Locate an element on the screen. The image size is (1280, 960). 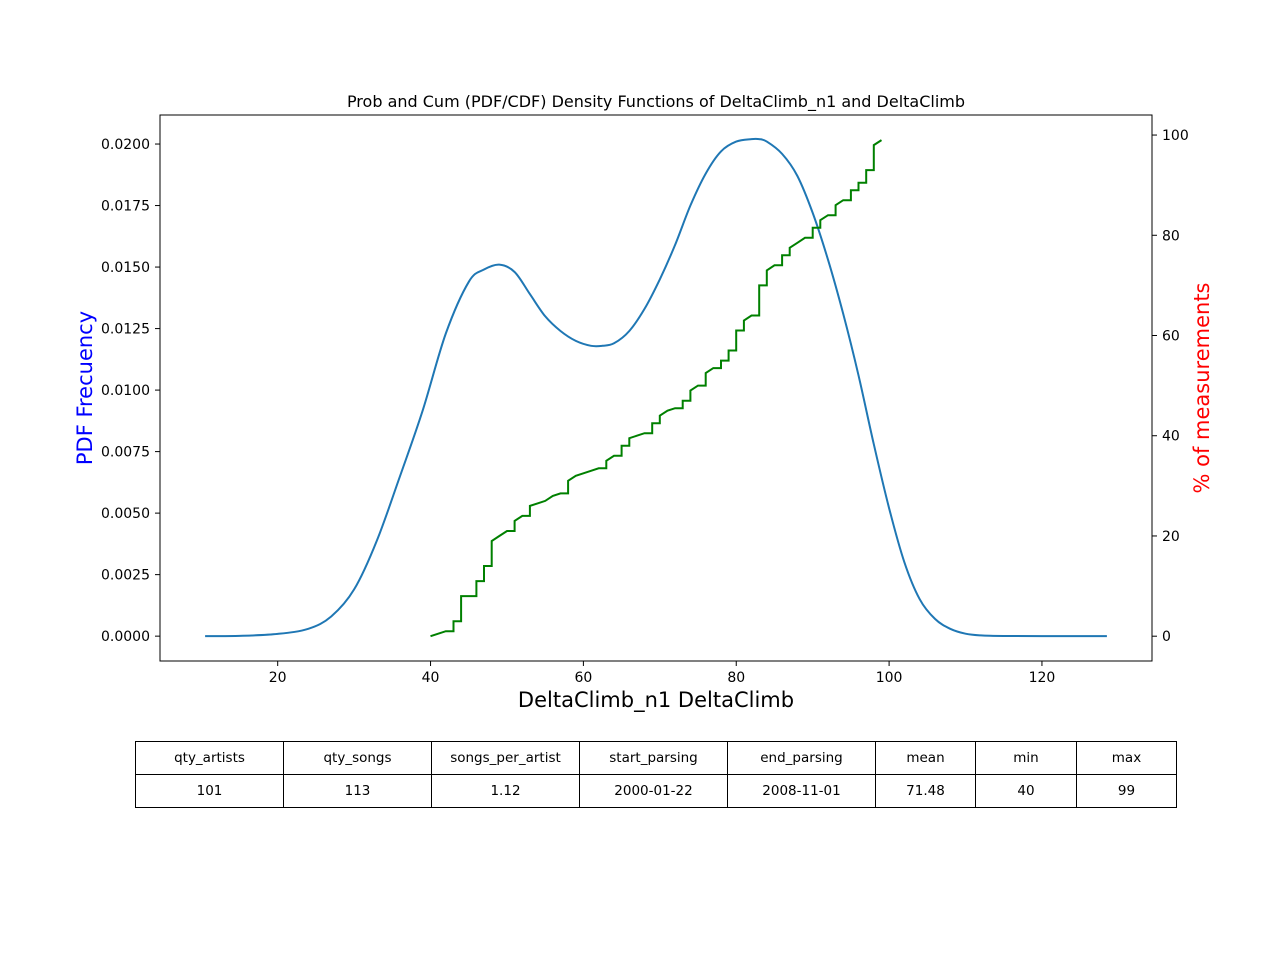
x-tick-label: 80 is located at coordinates (736, 678).